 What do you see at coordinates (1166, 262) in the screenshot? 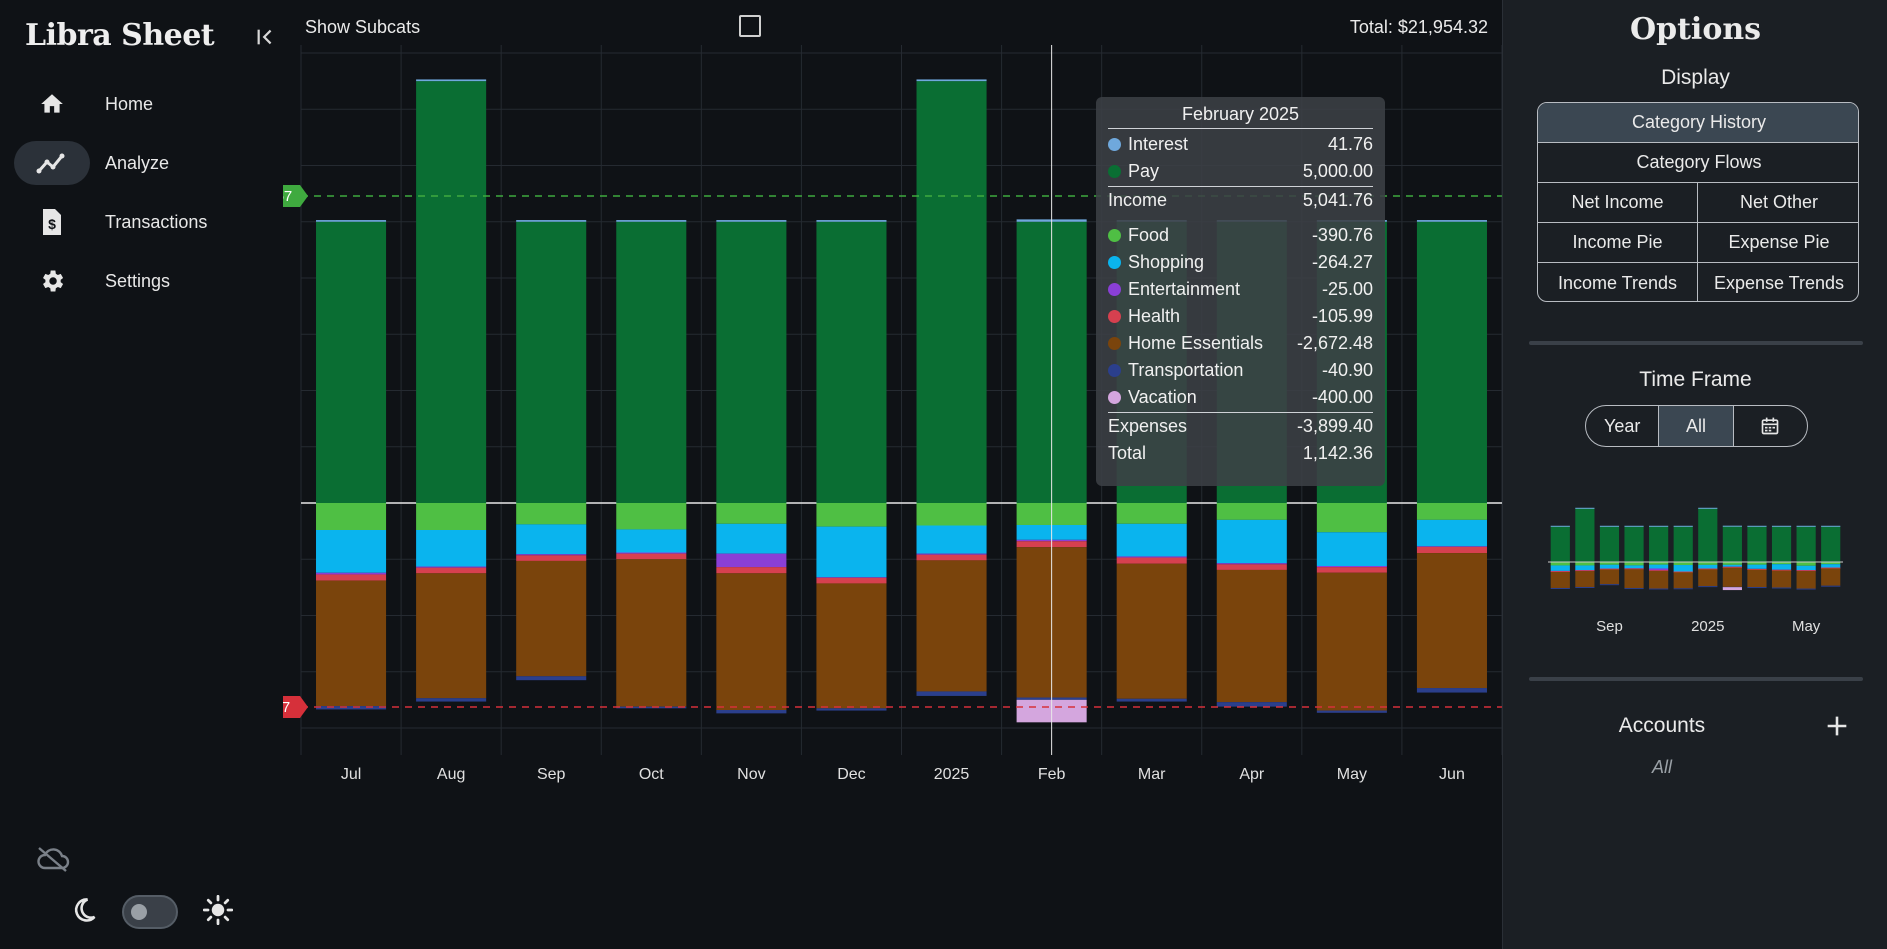
I see `tooltip-row-name: Shopping` at bounding box center [1166, 262].